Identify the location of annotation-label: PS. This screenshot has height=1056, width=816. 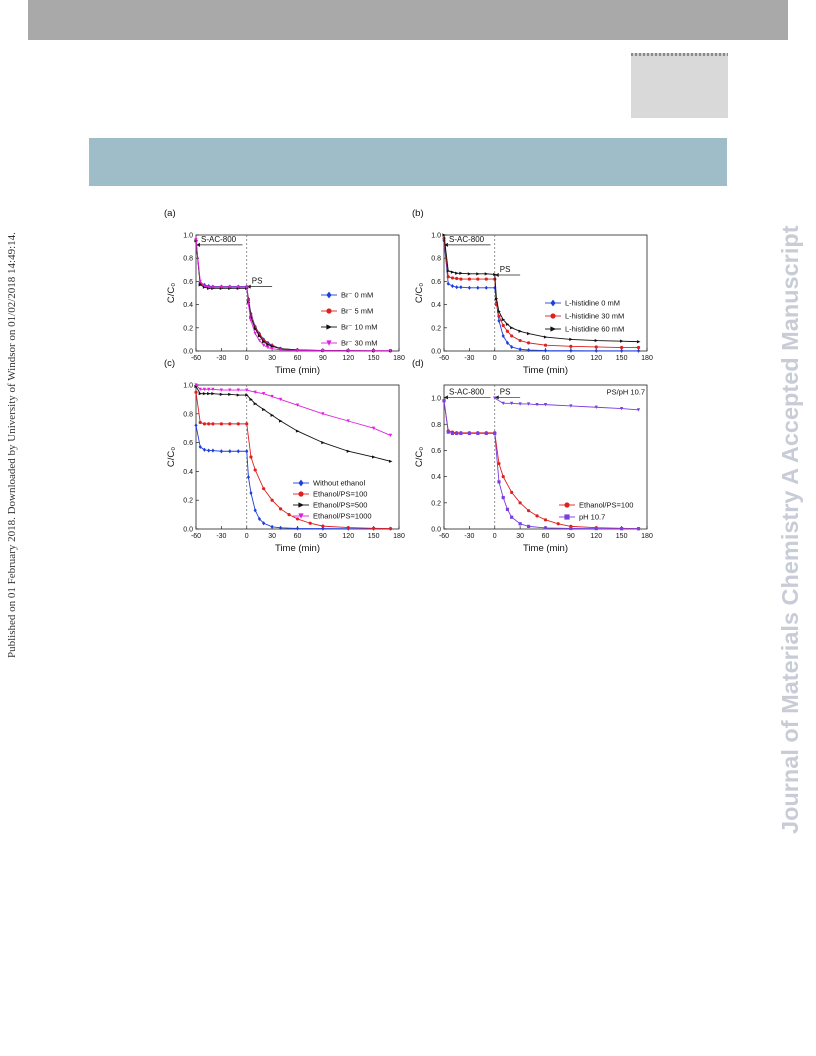
(505, 391).